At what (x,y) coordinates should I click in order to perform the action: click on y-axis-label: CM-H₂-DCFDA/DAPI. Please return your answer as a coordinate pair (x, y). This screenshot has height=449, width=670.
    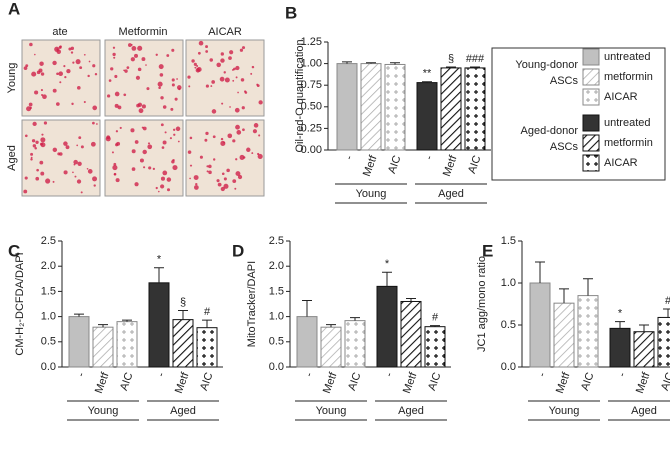
    Looking at the image, I should click on (20, 303).